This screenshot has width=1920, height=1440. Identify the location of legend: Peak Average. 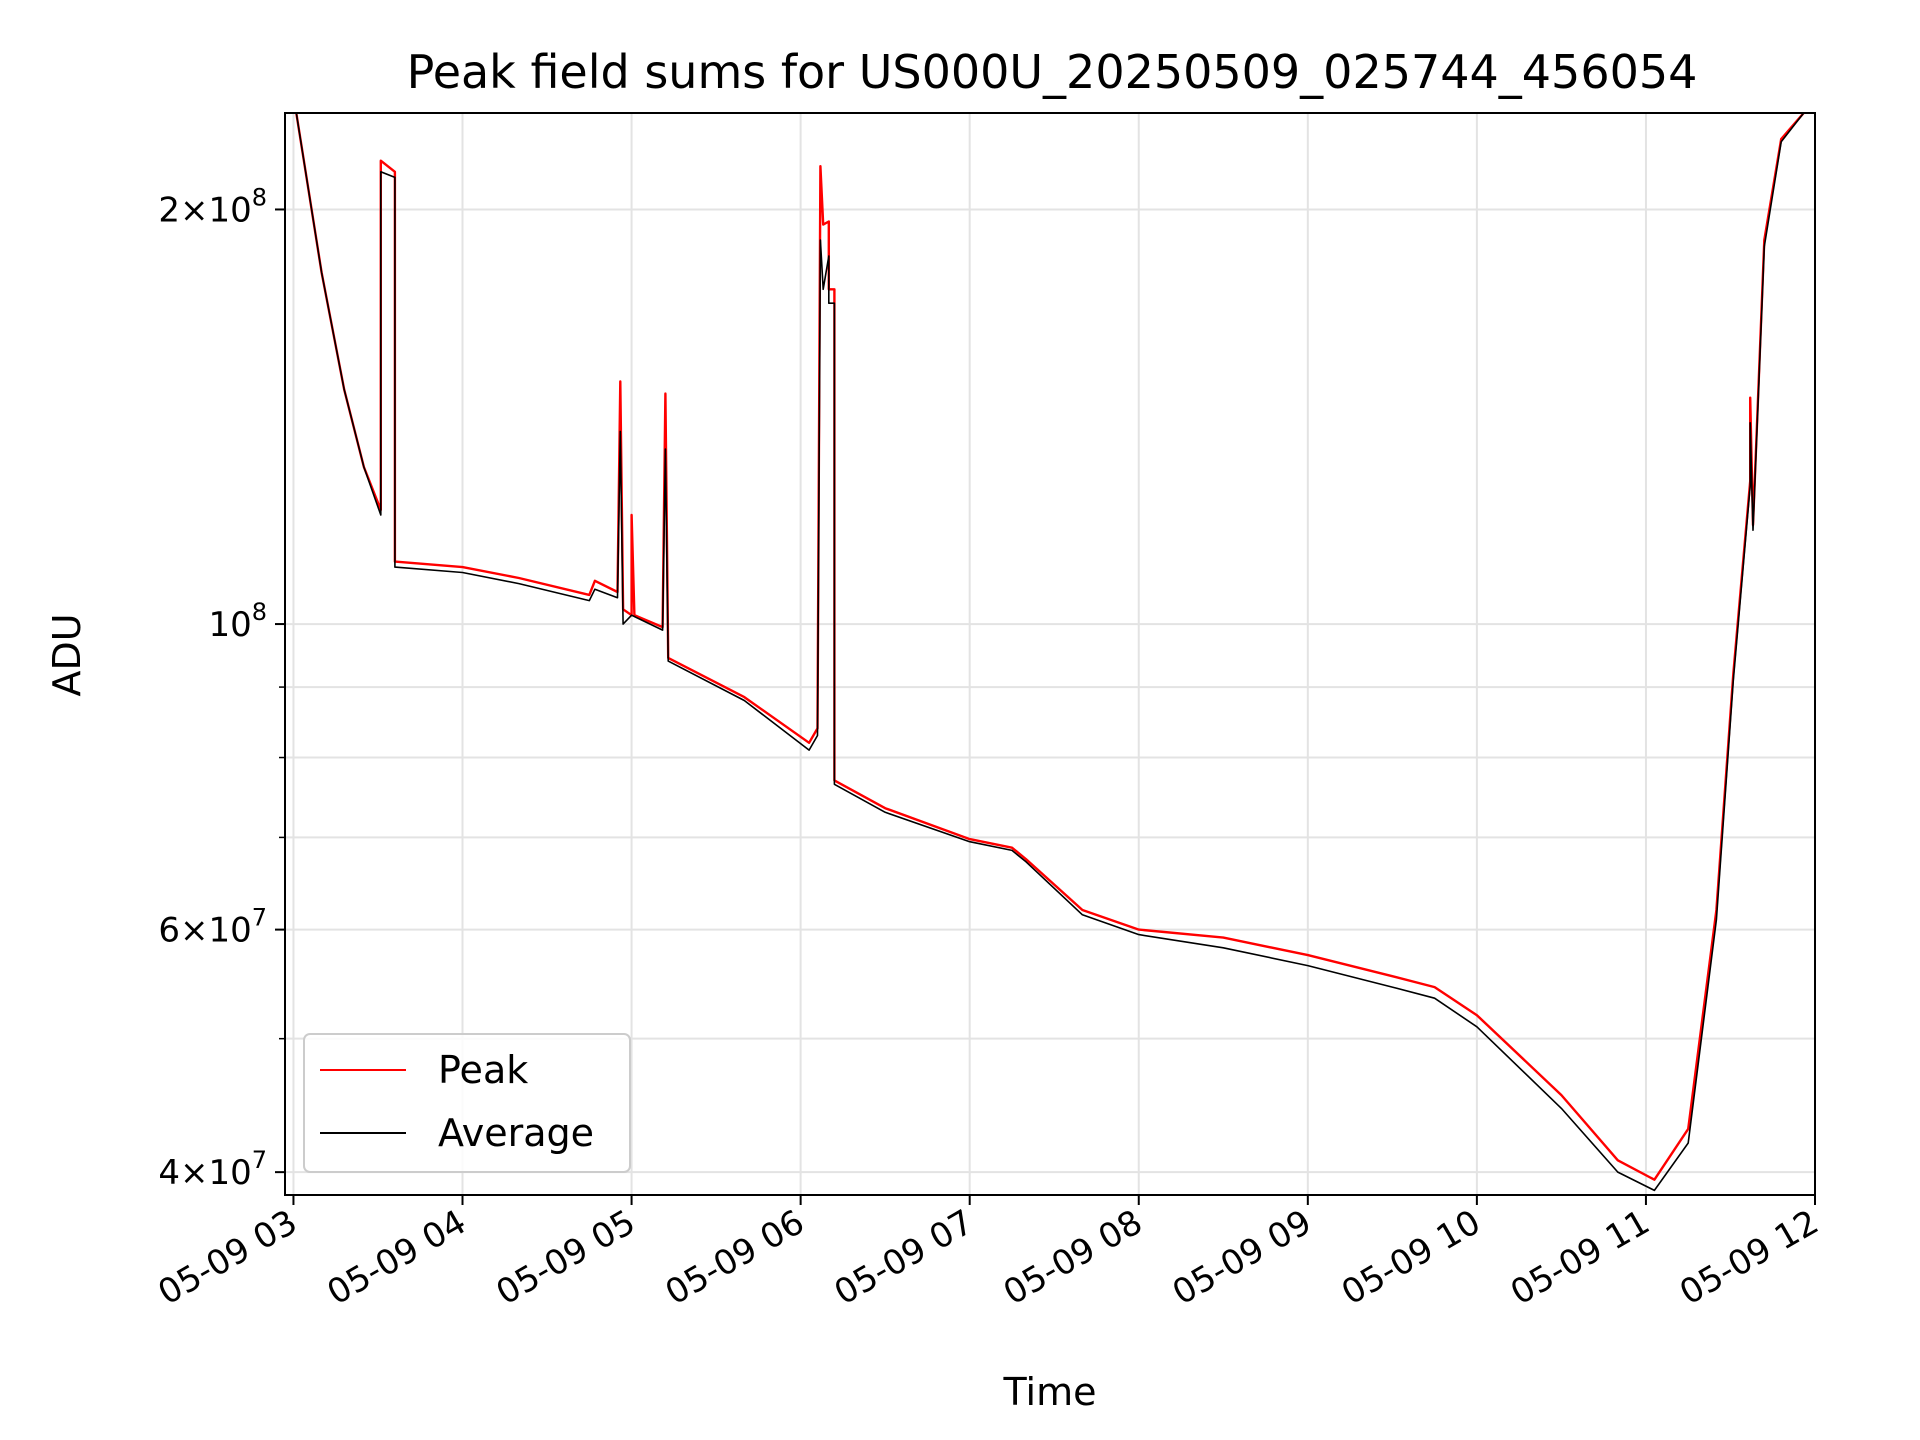
(467, 1103).